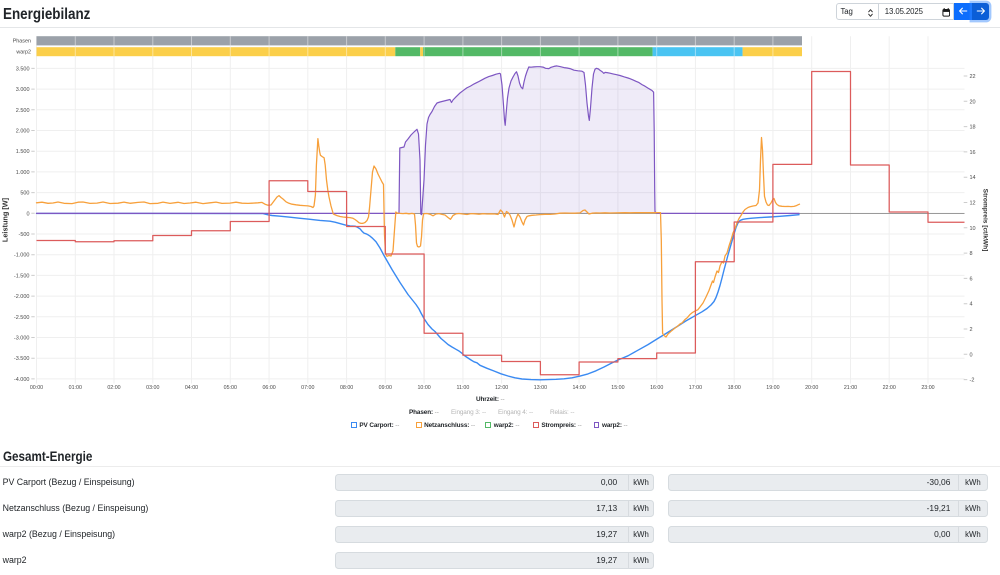 This screenshot has height=575, width=1000. Describe the element at coordinates (191, 388) in the screenshot. I see `svg-text: 04:00` at that location.